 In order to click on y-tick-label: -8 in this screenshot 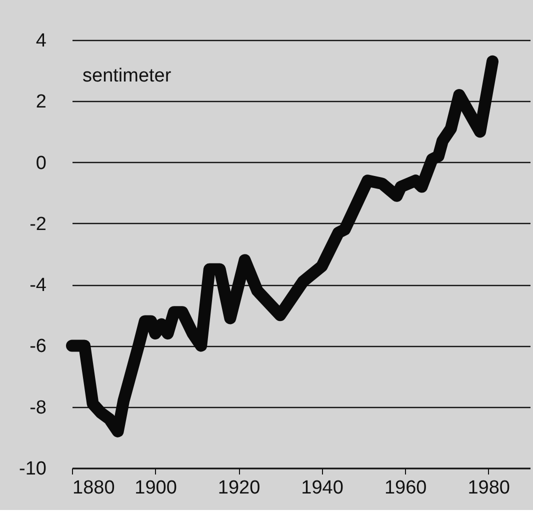, I will do `click(38, 407)`.